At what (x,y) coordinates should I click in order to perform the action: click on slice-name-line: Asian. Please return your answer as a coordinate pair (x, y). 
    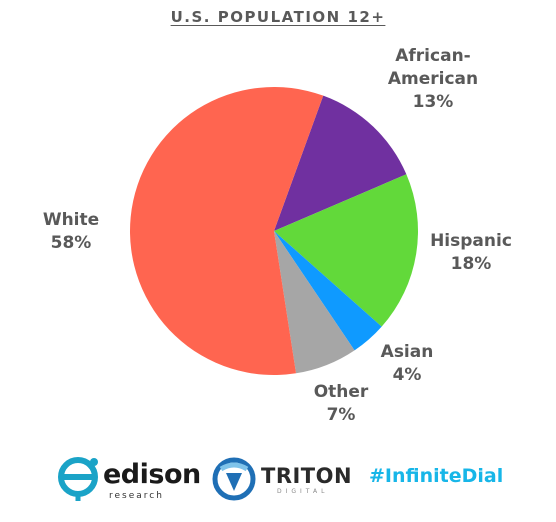
    Looking at the image, I should click on (407, 352).